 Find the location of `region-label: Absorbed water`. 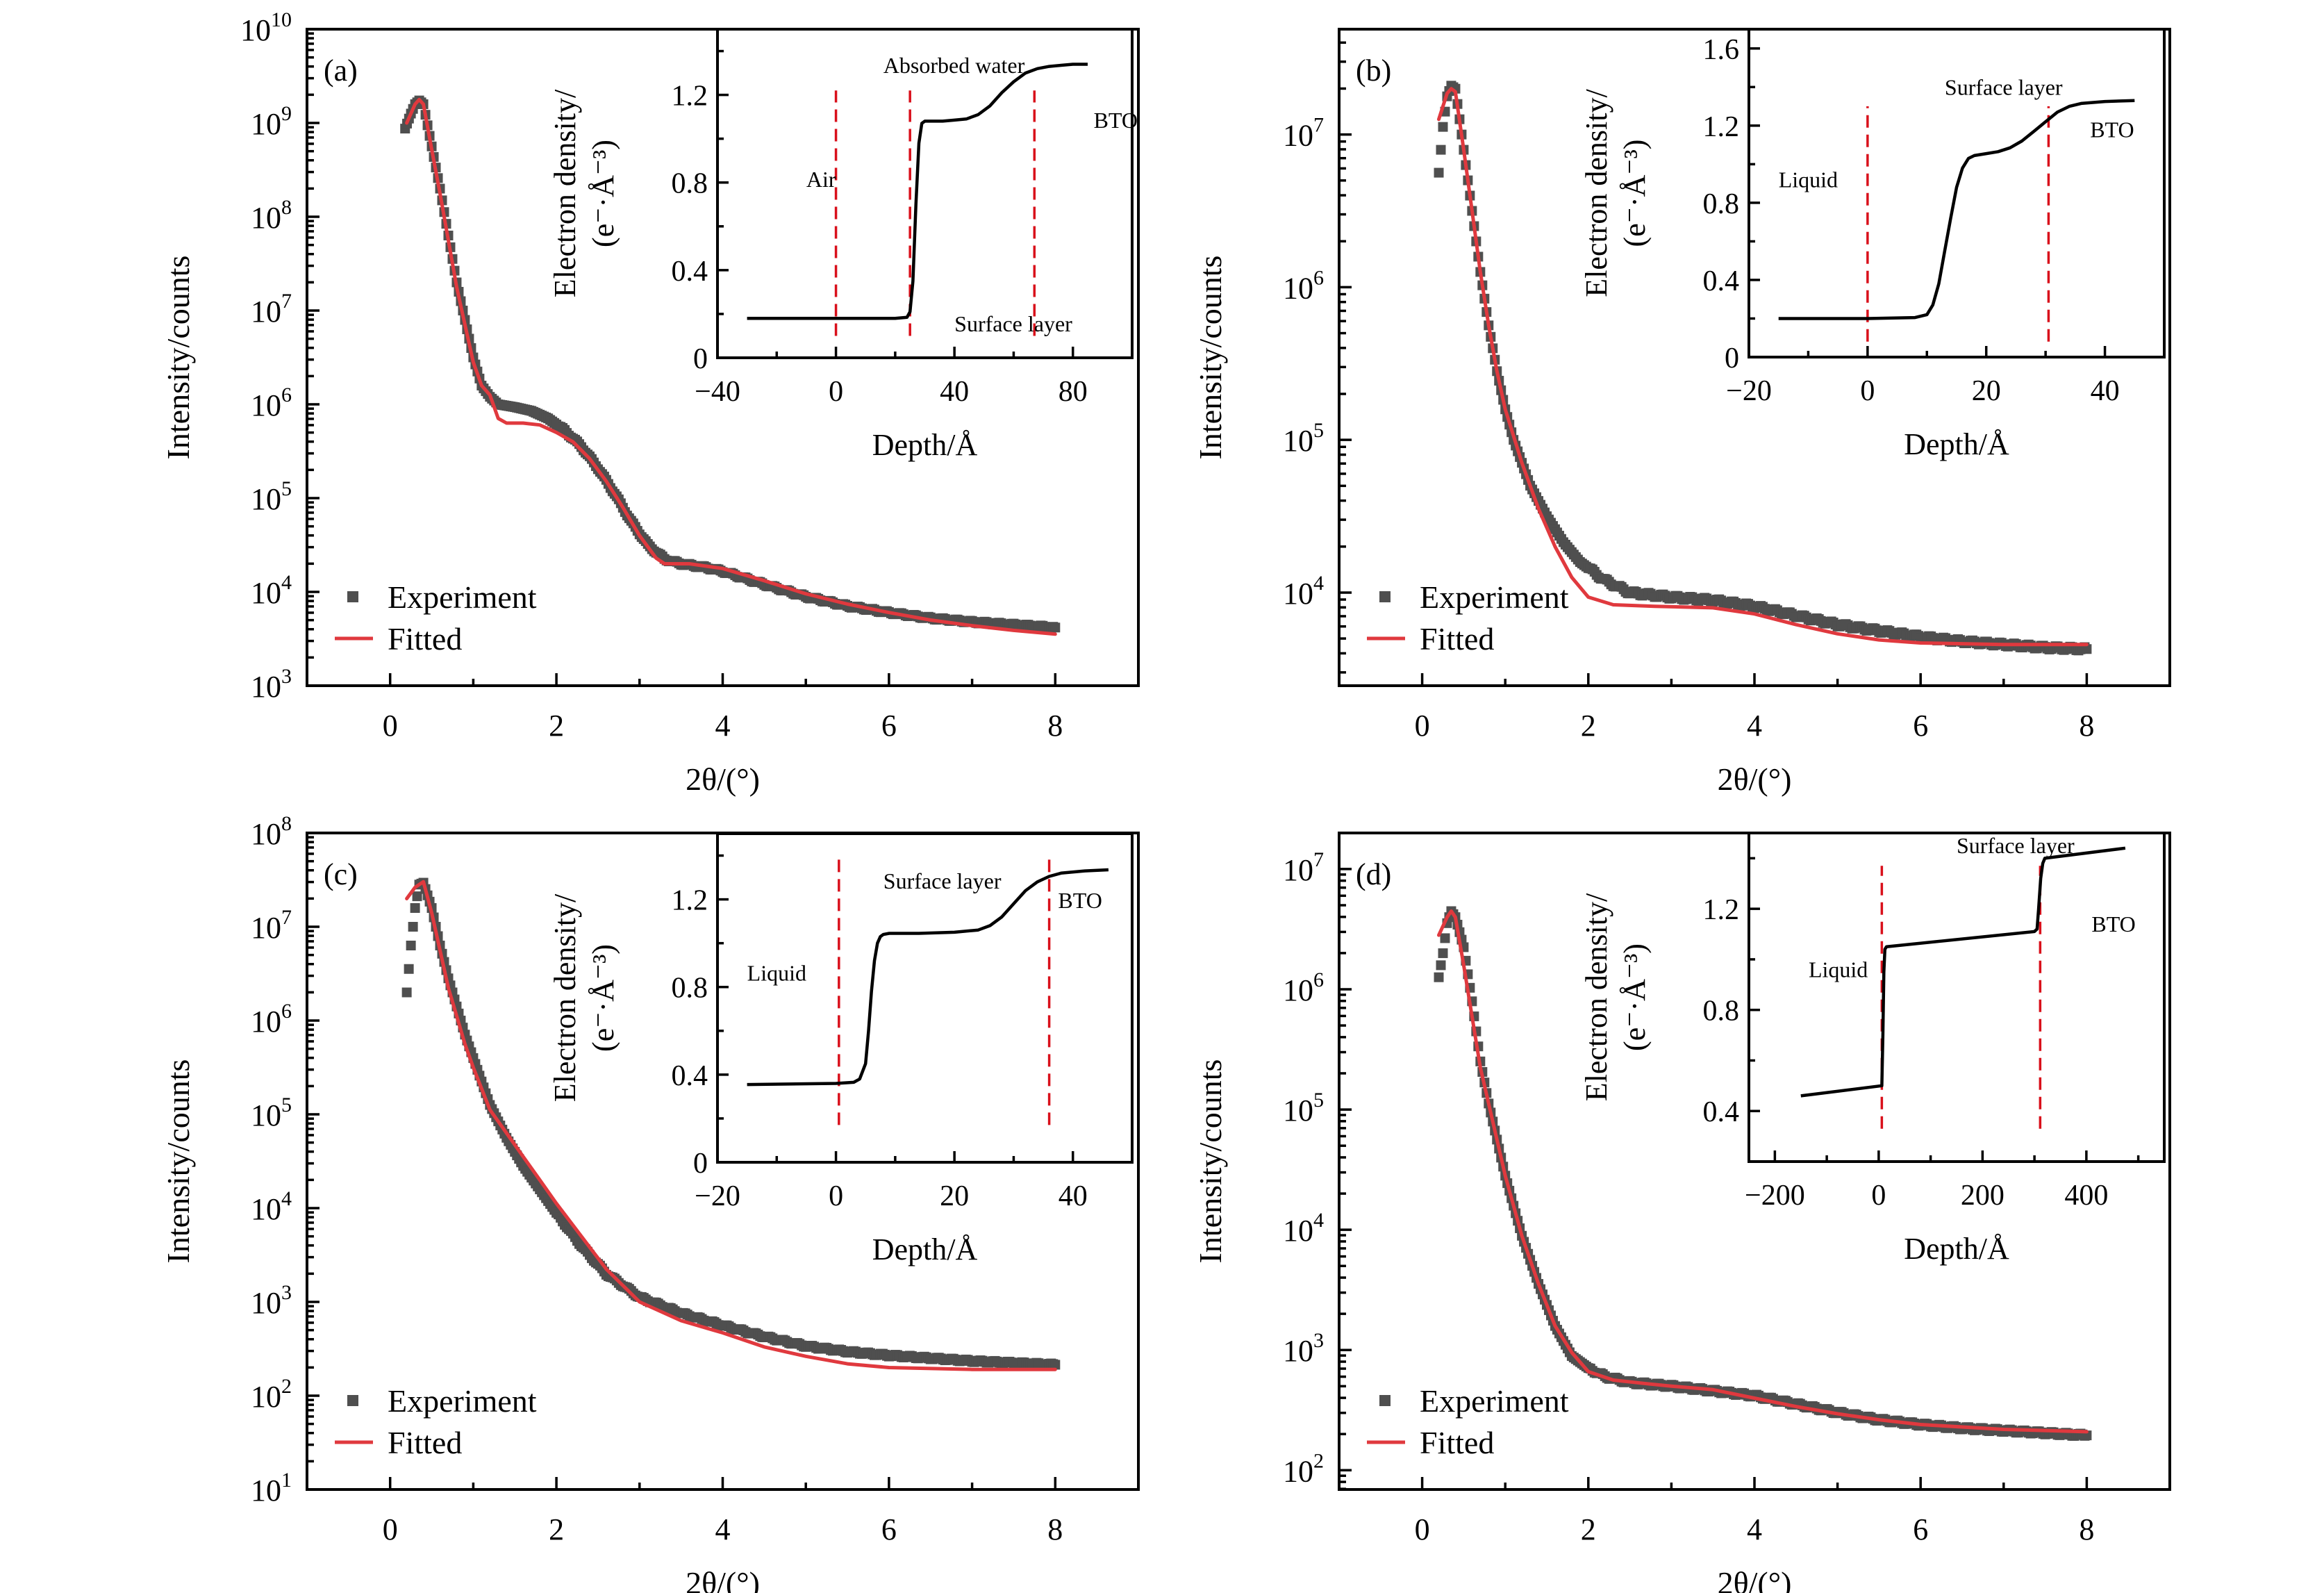

region-label: Absorbed water is located at coordinates (954, 65).